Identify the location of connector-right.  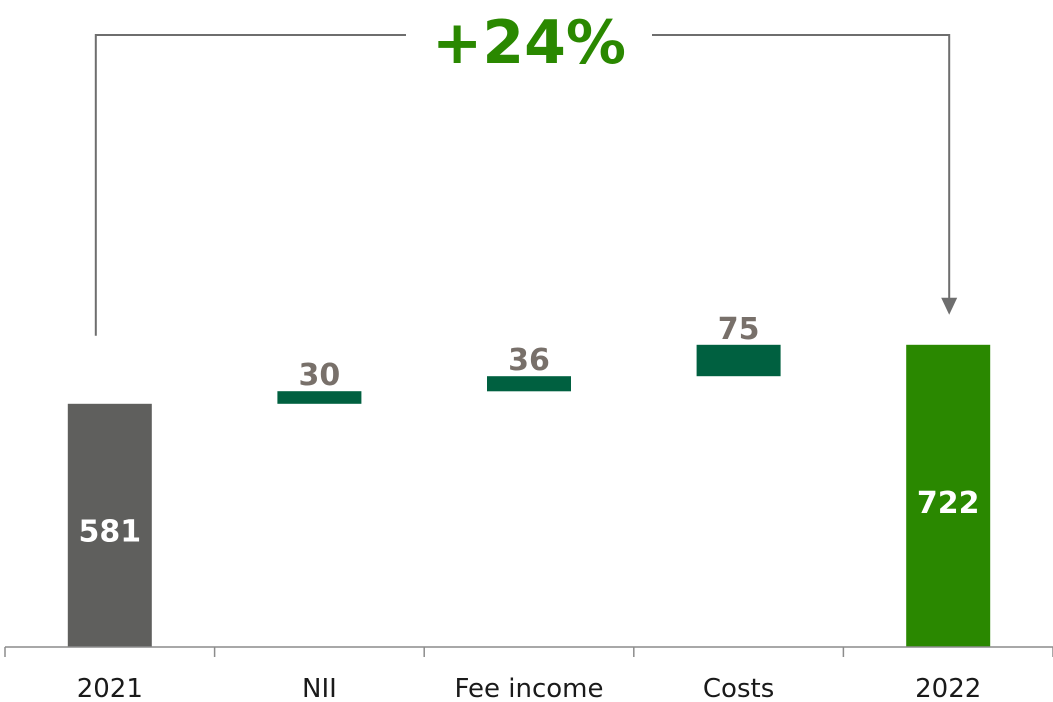
(801, 167).